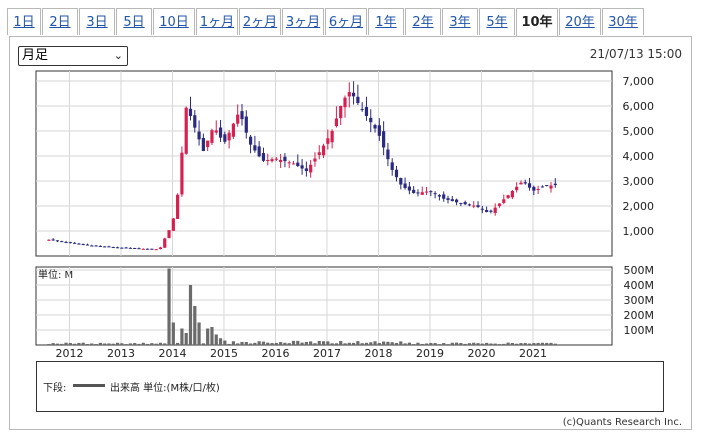  I want to click on tab-3: 5日, so click(134, 21).